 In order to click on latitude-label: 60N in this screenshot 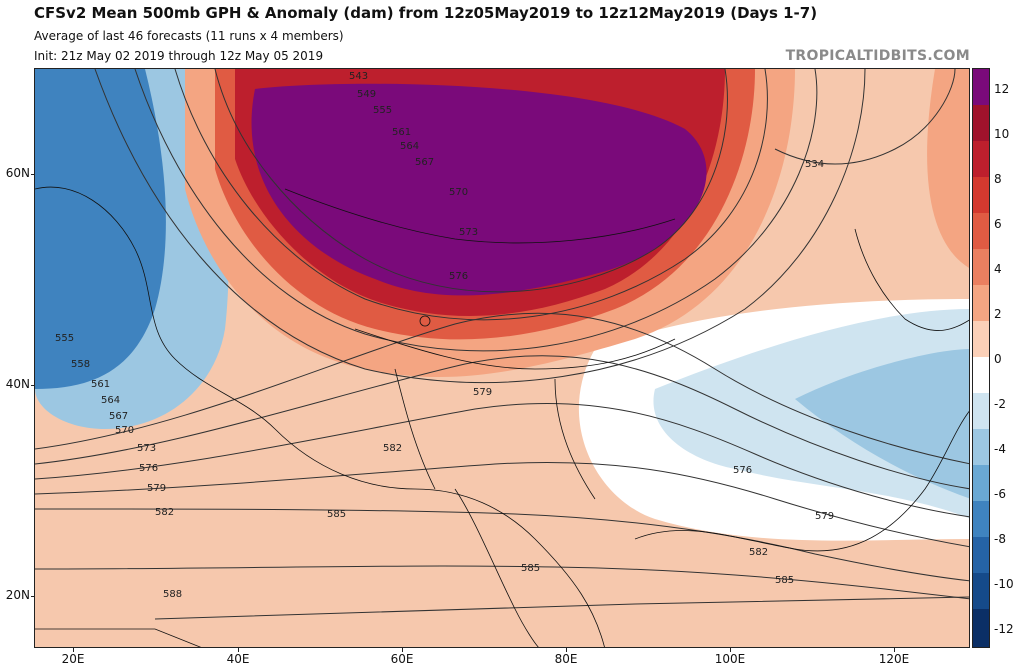, I will do `click(17, 173)`.